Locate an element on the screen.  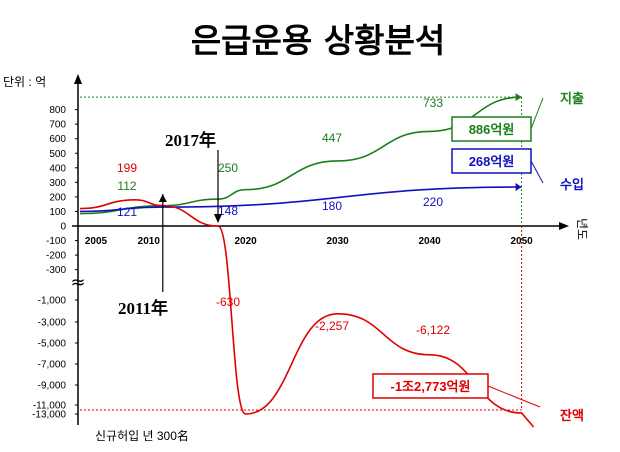
y-tick-label: 700 is located at coordinates (57, 125).